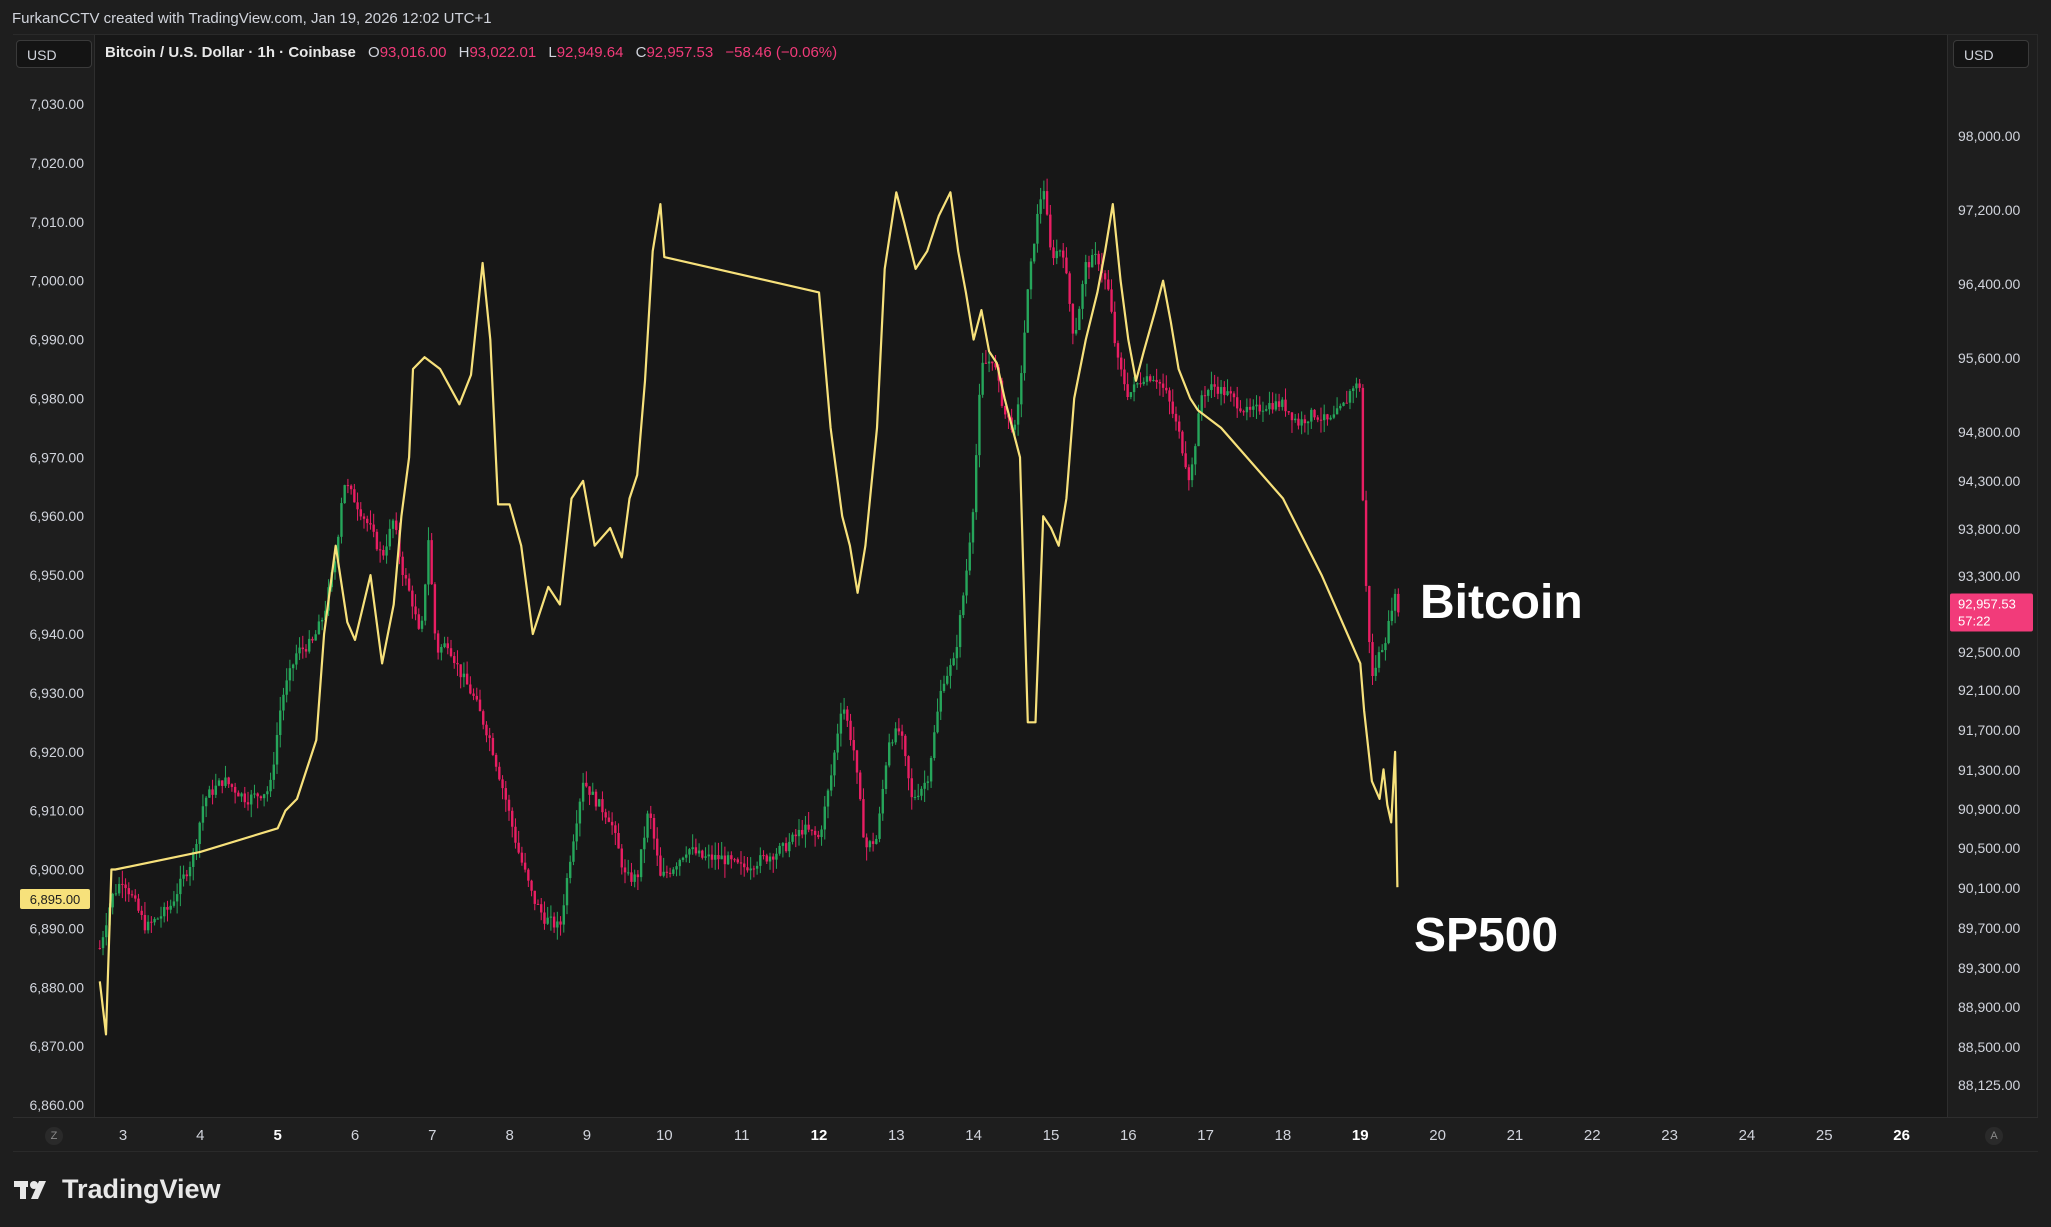 This screenshot has height=1227, width=2051. Describe the element at coordinates (1991, 54) in the screenshot. I see `right-currency-button: USD` at that location.